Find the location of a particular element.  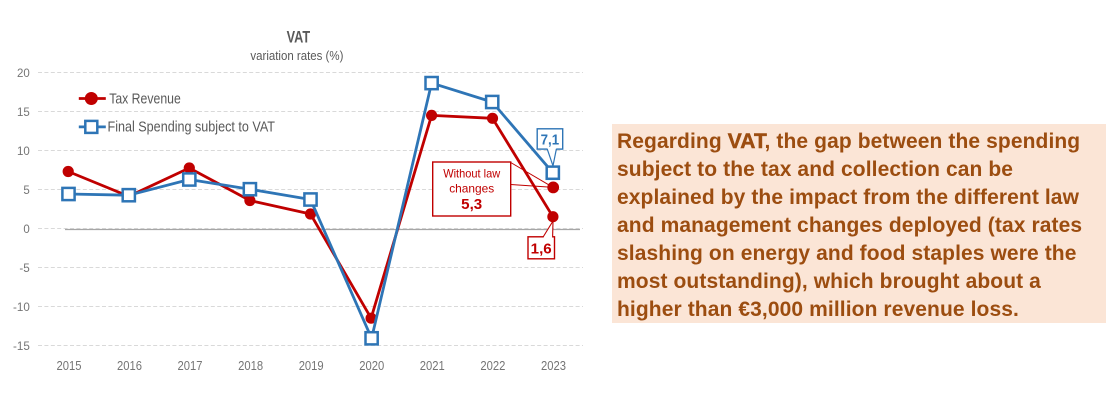

svg-text: 0 is located at coordinates (26, 229).